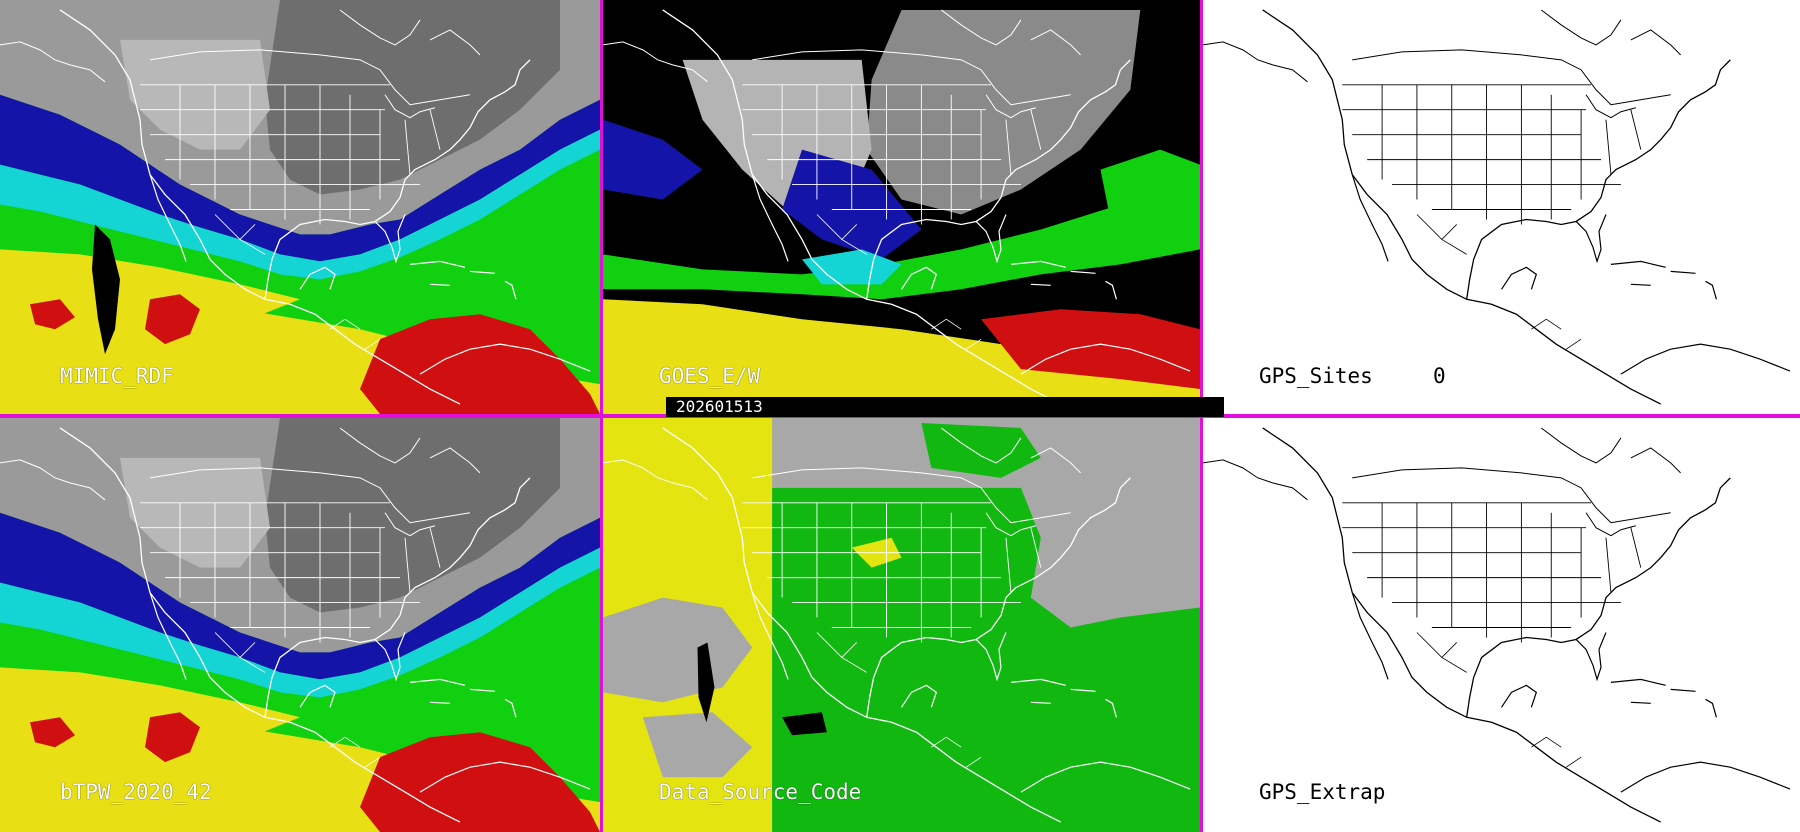 This screenshot has height=832, width=1800. Describe the element at coordinates (760, 792) in the screenshot. I see `data-source-label: Data_Source_Code` at that location.